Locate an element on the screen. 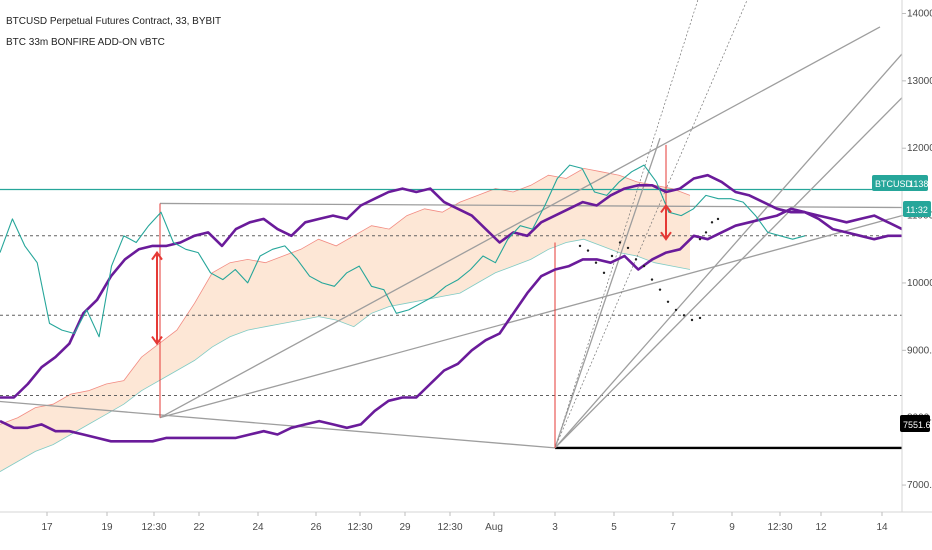 This screenshot has height=550, width=932. time-tick-label: 7 is located at coordinates (673, 527).